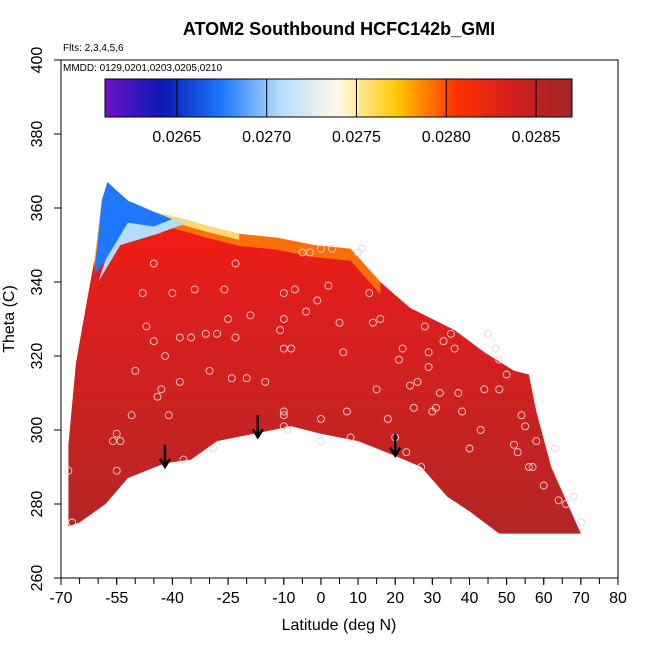 The height and width of the screenshot is (650, 650). I want to click on flights-note: Flts: 2,3,4,5,6, so click(93, 48).